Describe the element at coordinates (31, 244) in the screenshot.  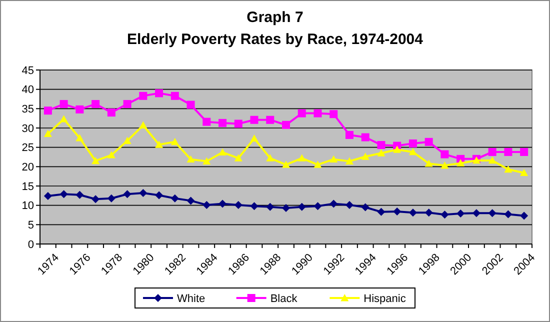
I see `y-tick-label: 0` at that location.